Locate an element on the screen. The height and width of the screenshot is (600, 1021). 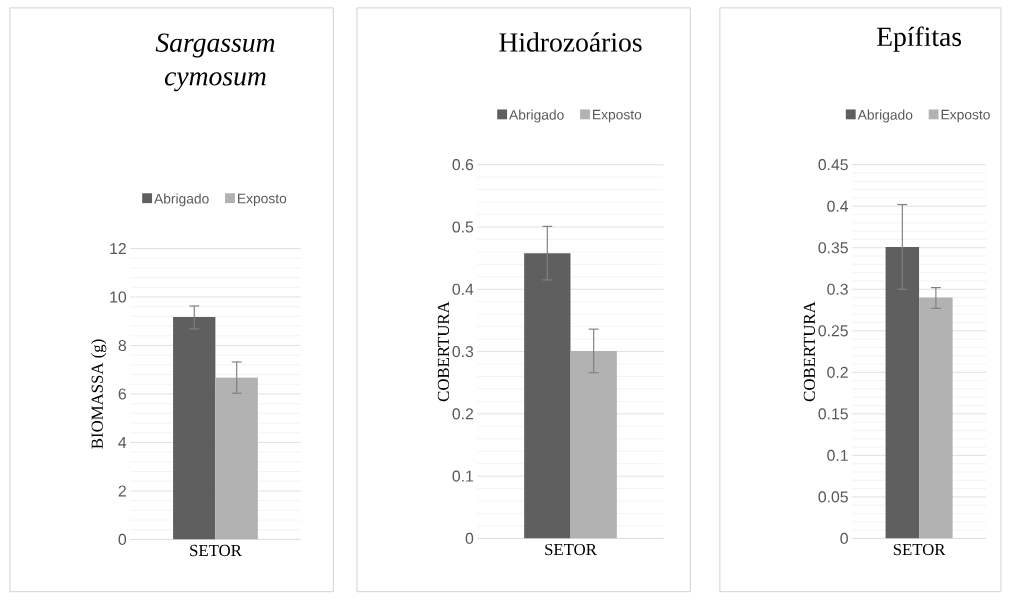
y-tick-label: 0.35 is located at coordinates (833, 248).